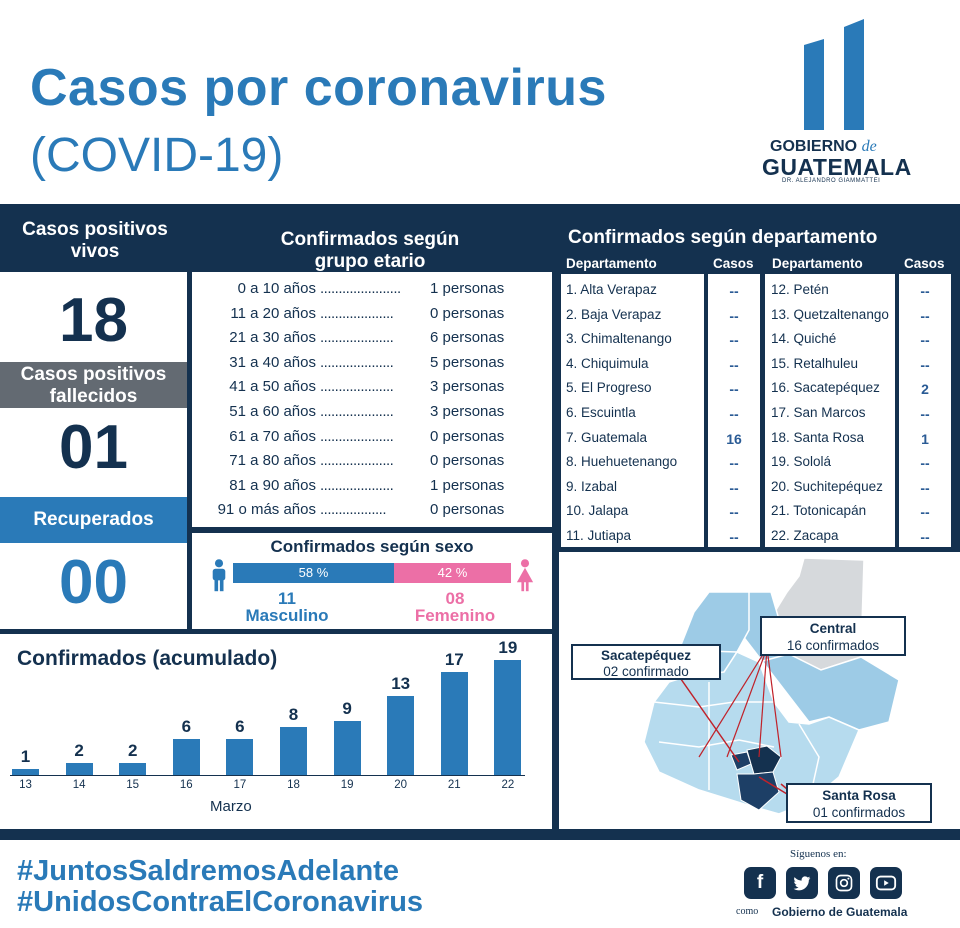 The image size is (960, 928). Describe the element at coordinates (240, 785) in the screenshot. I see `chart-category-label: 17` at that location.